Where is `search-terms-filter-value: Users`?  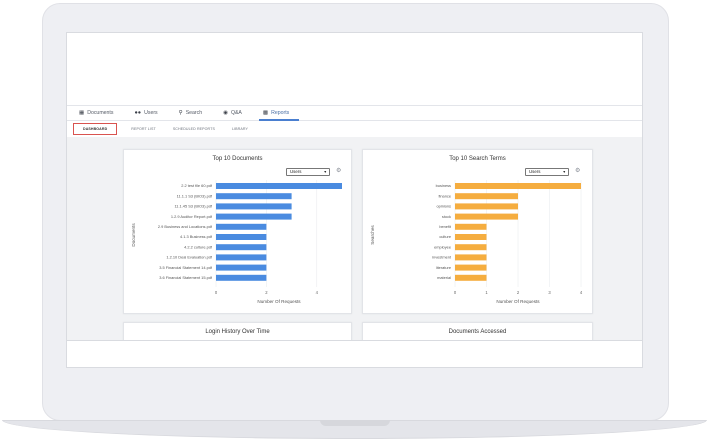 search-terms-filter-value: Users is located at coordinates (535, 171).